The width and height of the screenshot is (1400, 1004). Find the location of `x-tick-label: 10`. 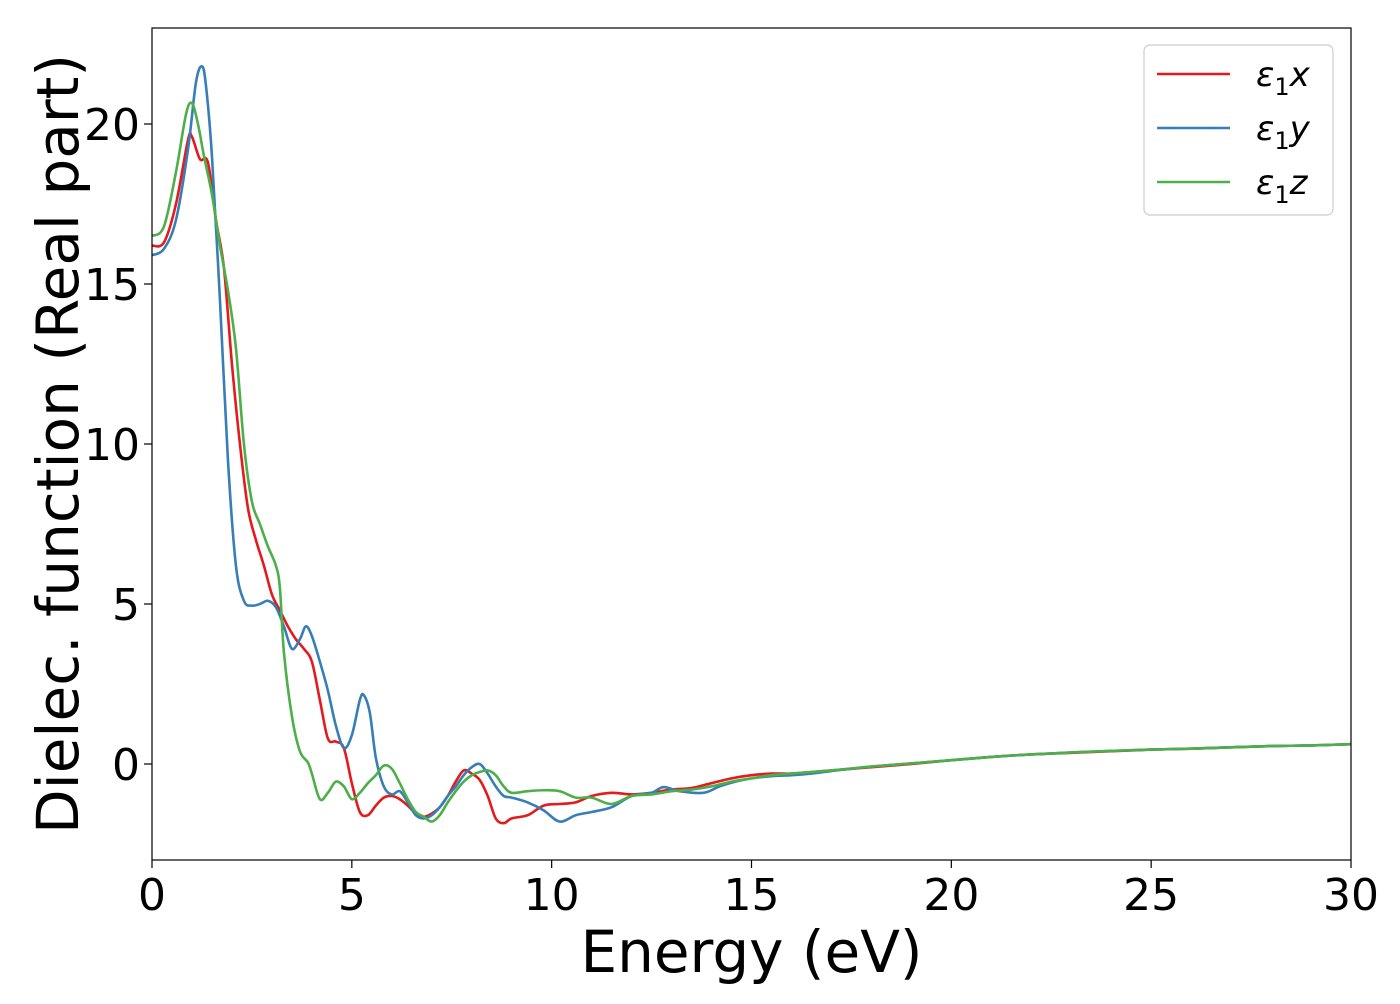

x-tick-label: 10 is located at coordinates (552, 895).